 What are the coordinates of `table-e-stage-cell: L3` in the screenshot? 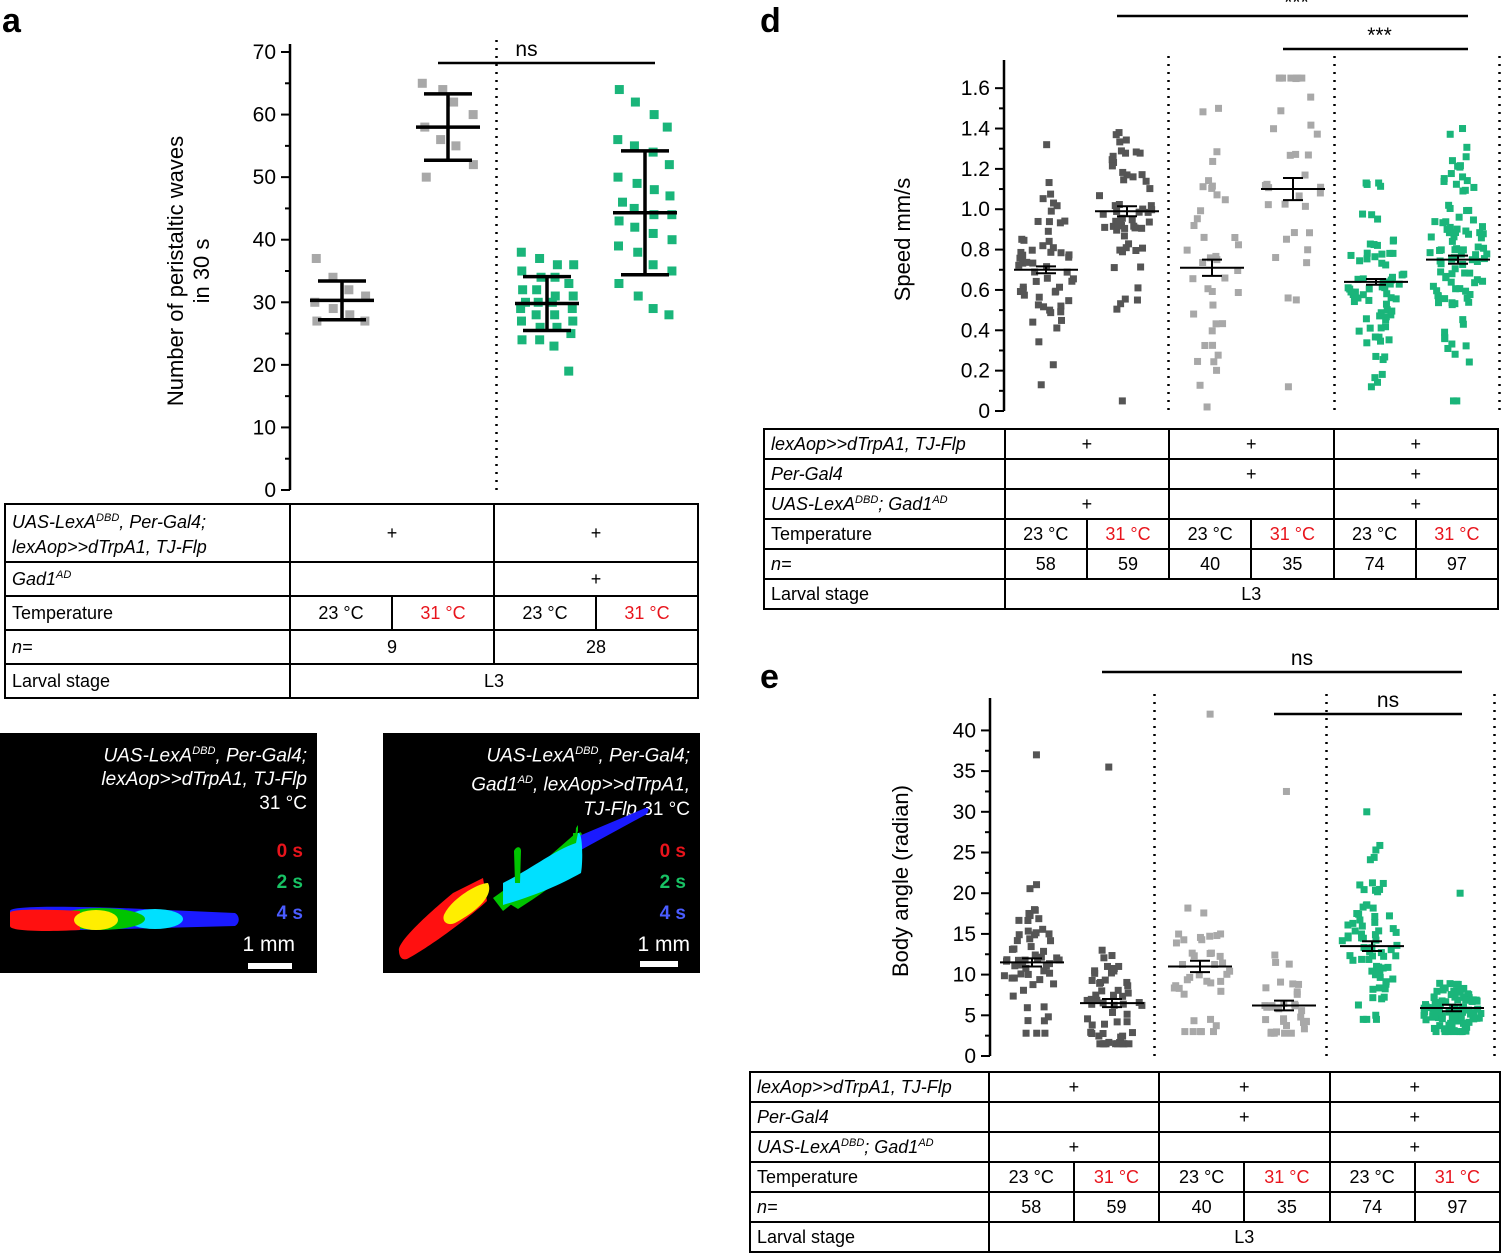 It's located at (1244, 1237).